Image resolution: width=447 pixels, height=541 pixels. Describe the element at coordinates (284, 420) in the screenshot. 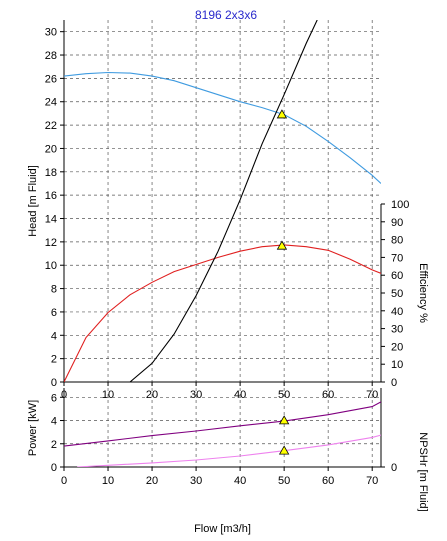

I see `duty-point-power-marker` at that location.